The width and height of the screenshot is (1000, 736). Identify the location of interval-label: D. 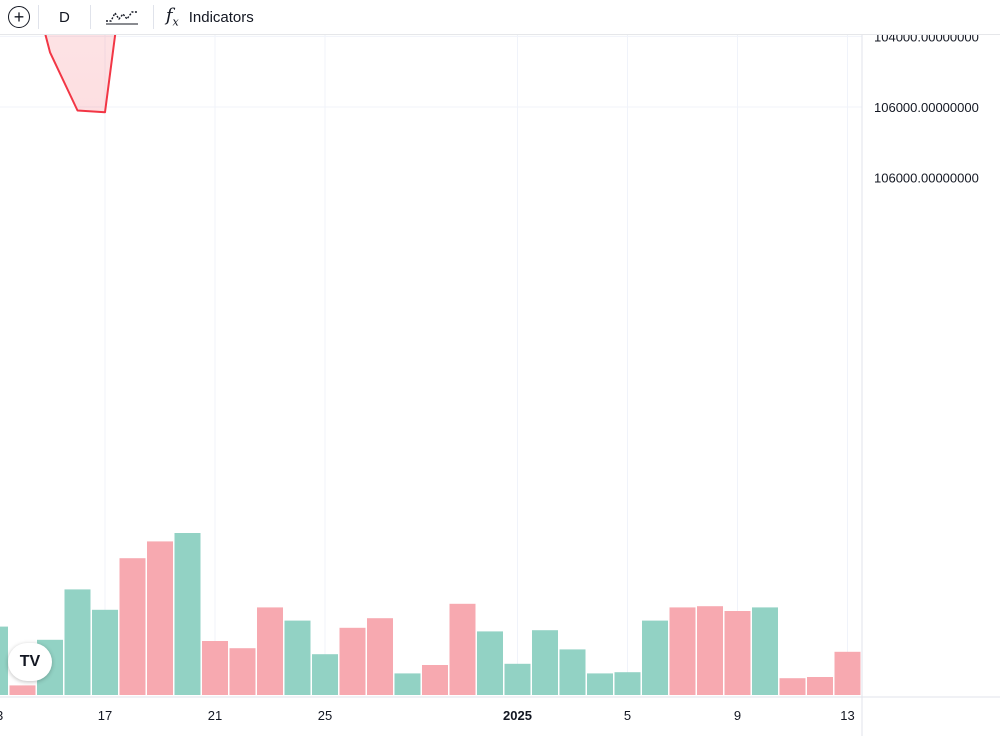
(64, 17).